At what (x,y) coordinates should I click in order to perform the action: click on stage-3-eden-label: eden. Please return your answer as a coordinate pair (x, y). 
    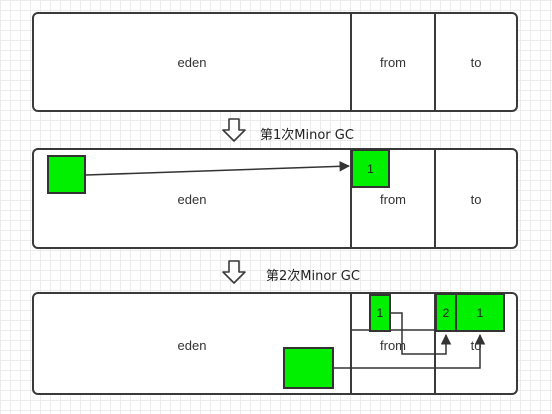
    Looking at the image, I should click on (192, 345).